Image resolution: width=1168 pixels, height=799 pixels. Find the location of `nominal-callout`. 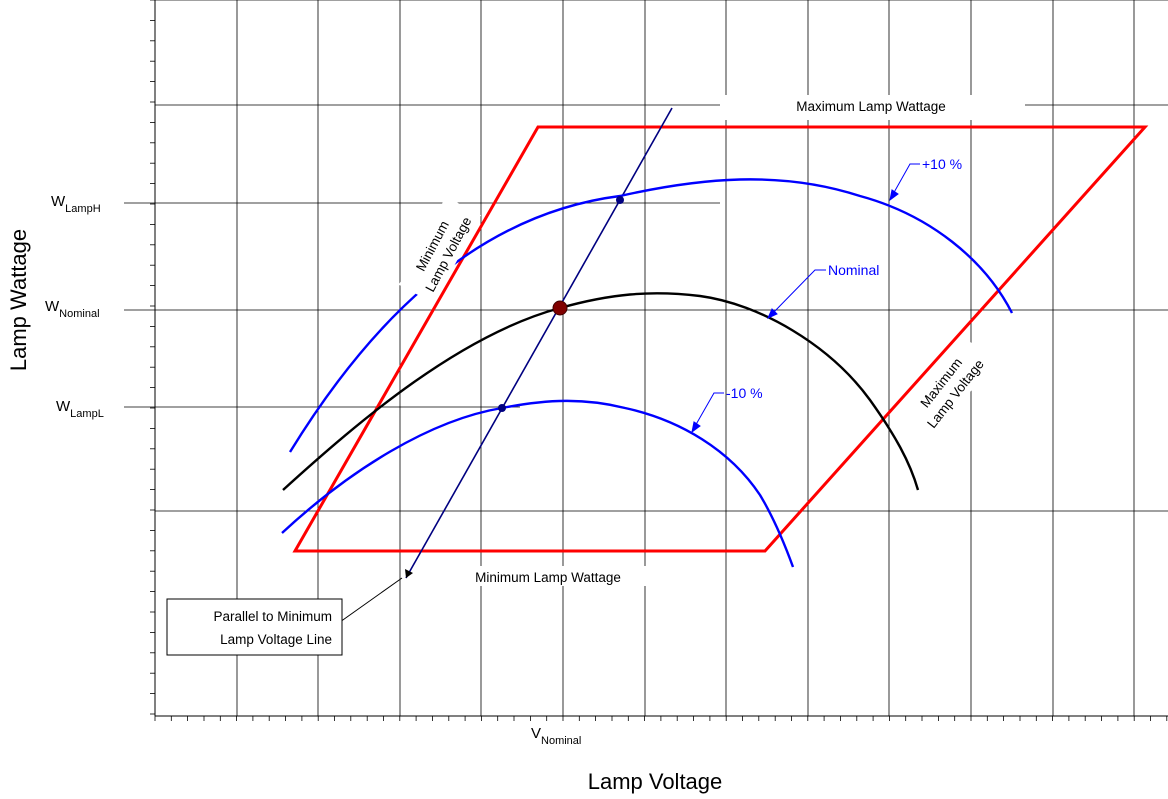

nominal-callout is located at coordinates (796, 294).